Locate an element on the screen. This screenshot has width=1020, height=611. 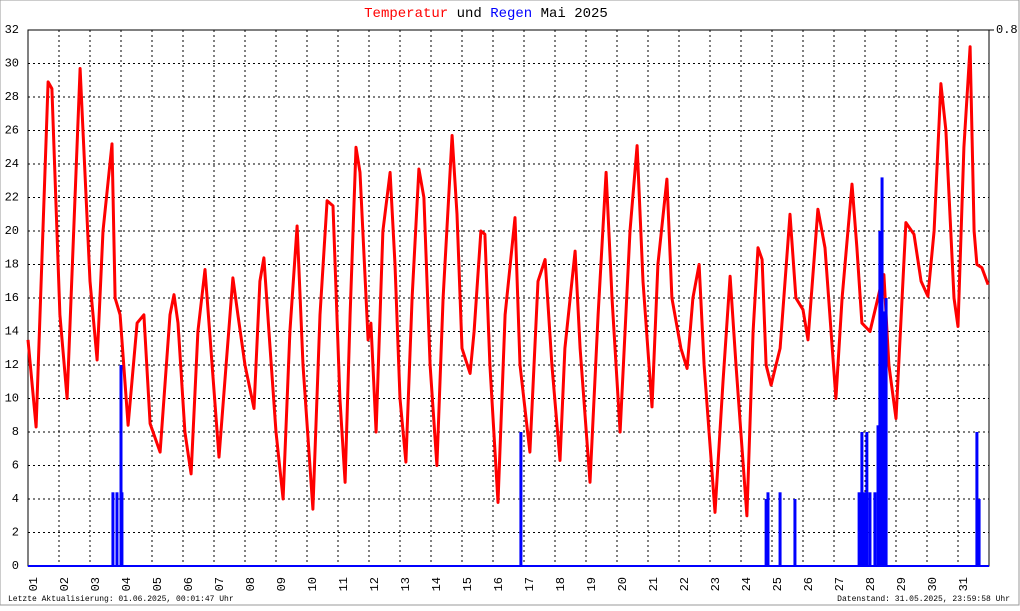
x-tick-label: 10 is located at coordinates (313, 584).